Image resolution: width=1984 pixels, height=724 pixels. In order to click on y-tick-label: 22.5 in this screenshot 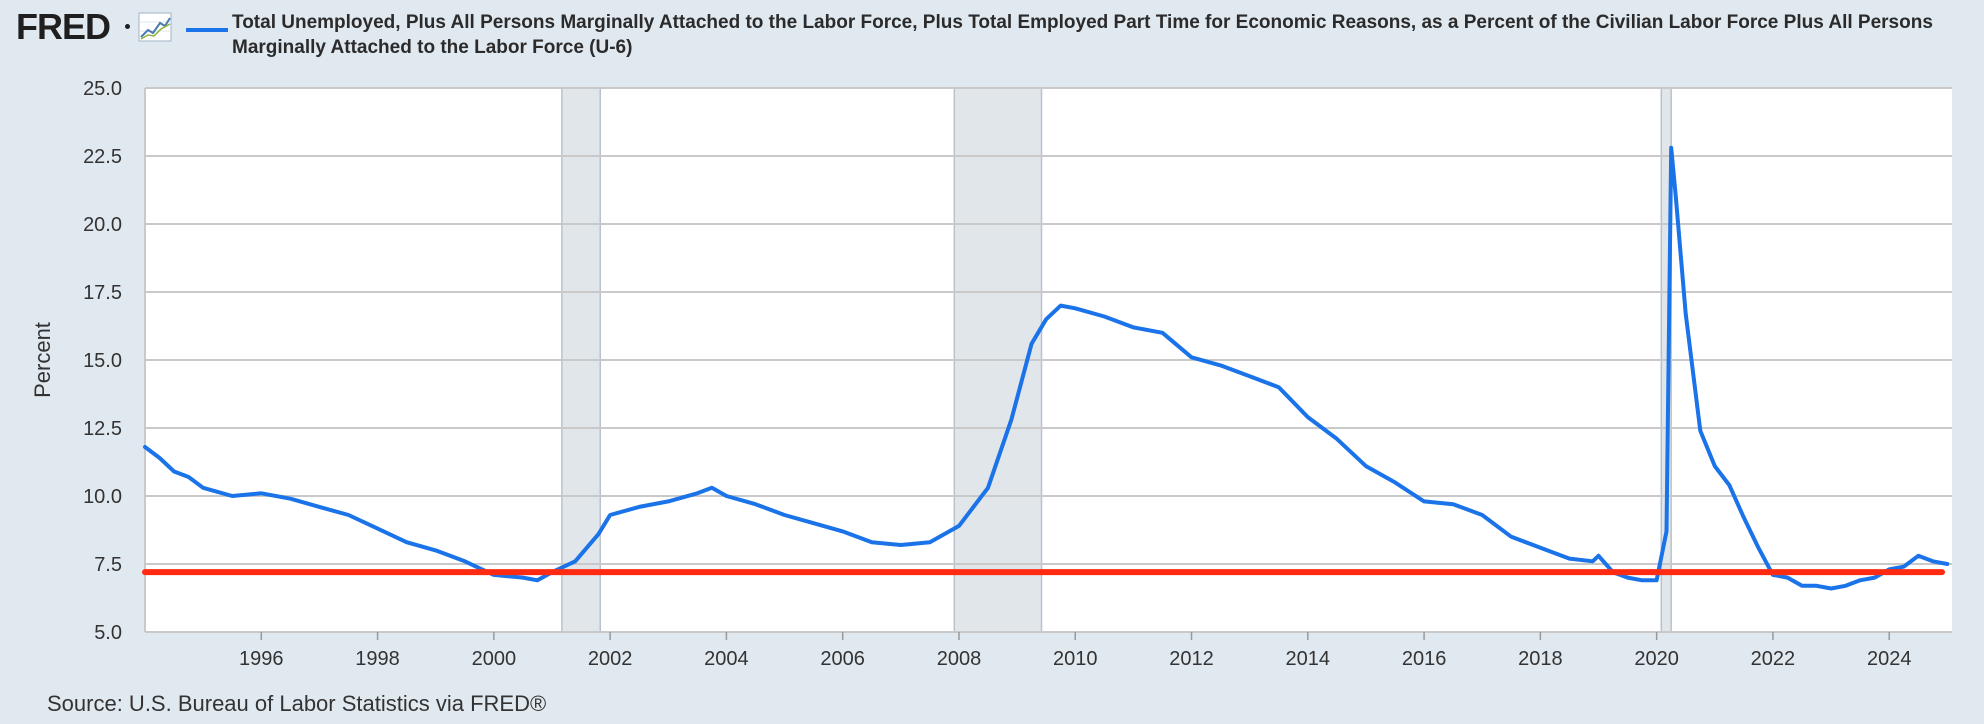, I will do `click(102, 157)`.